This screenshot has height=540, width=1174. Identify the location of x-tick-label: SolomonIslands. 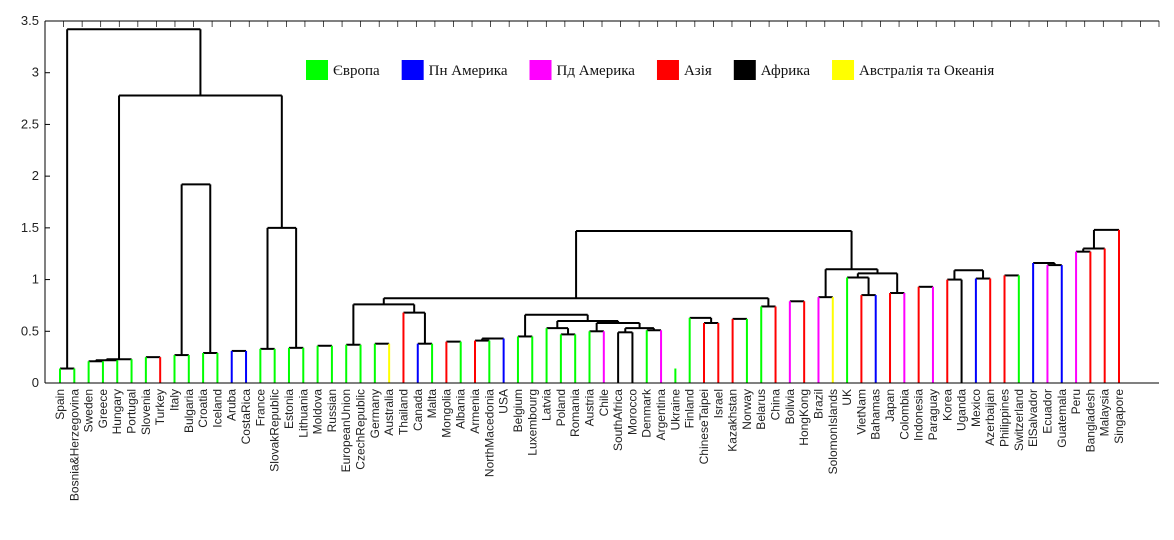
(833, 431).